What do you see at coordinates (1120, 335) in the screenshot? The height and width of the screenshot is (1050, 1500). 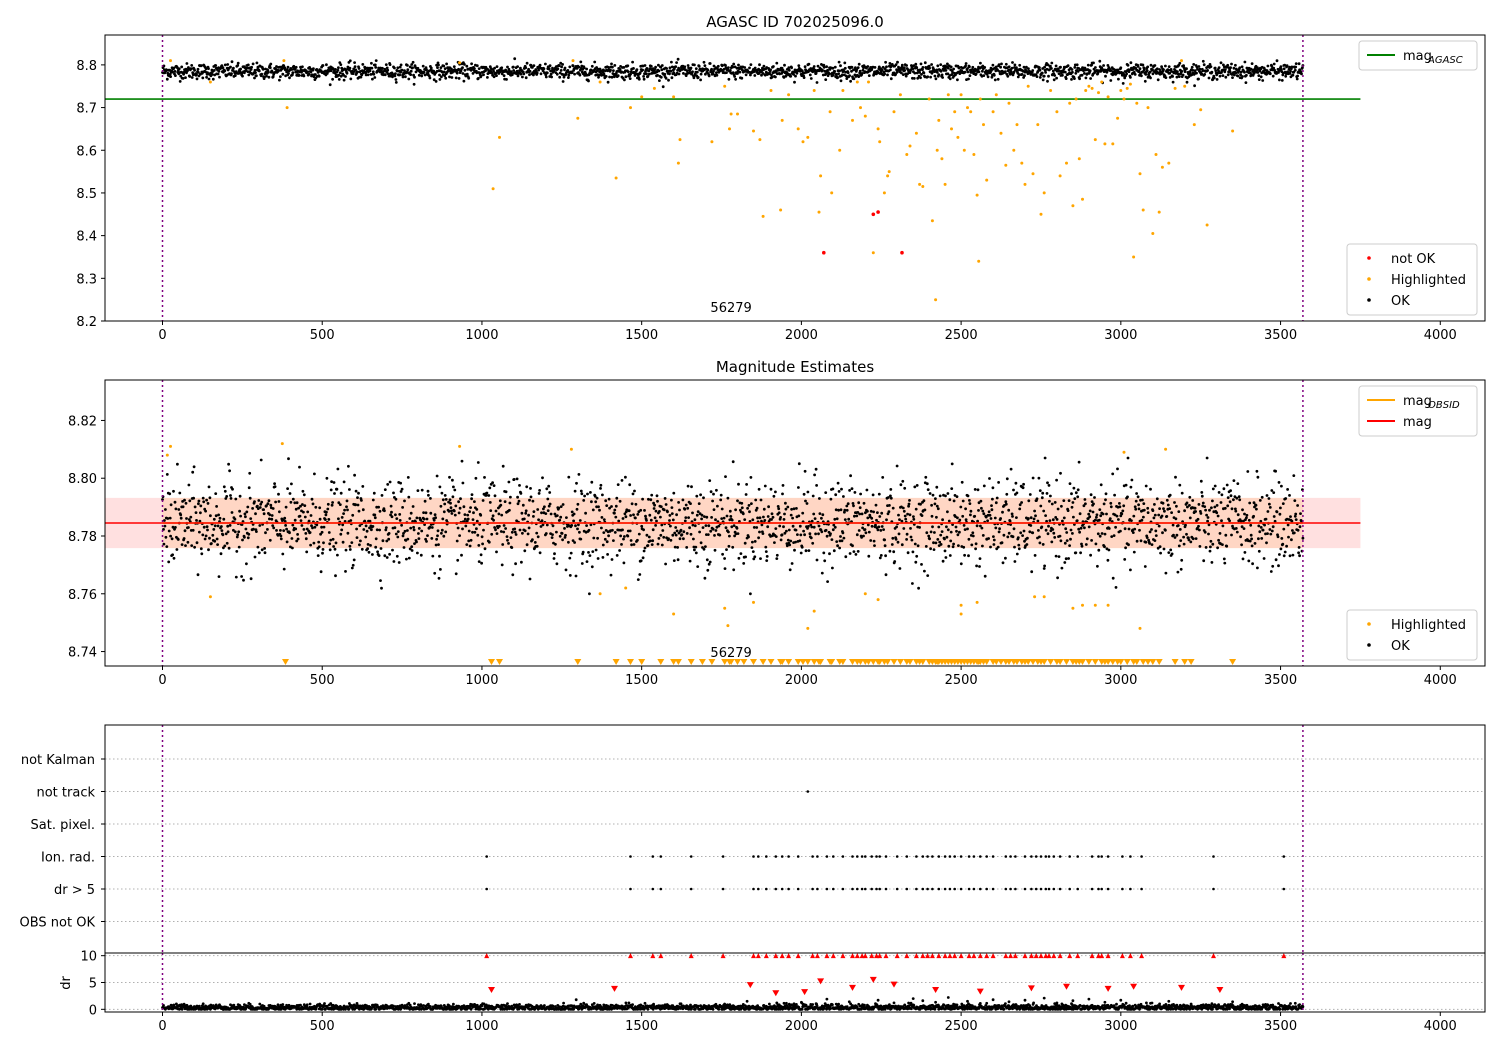 I see `x-tick-label: 3000` at bounding box center [1120, 335].